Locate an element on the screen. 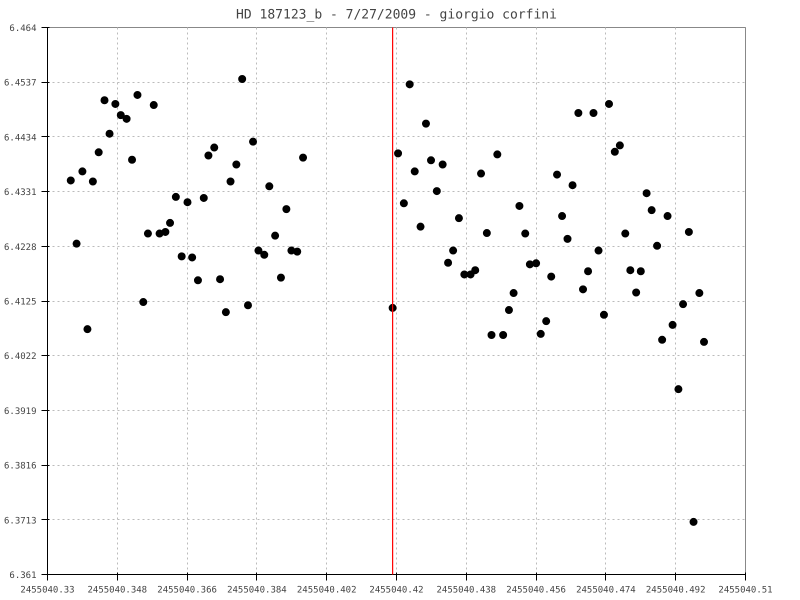  x-tick-label: 2455040.33 is located at coordinates (47, 591).